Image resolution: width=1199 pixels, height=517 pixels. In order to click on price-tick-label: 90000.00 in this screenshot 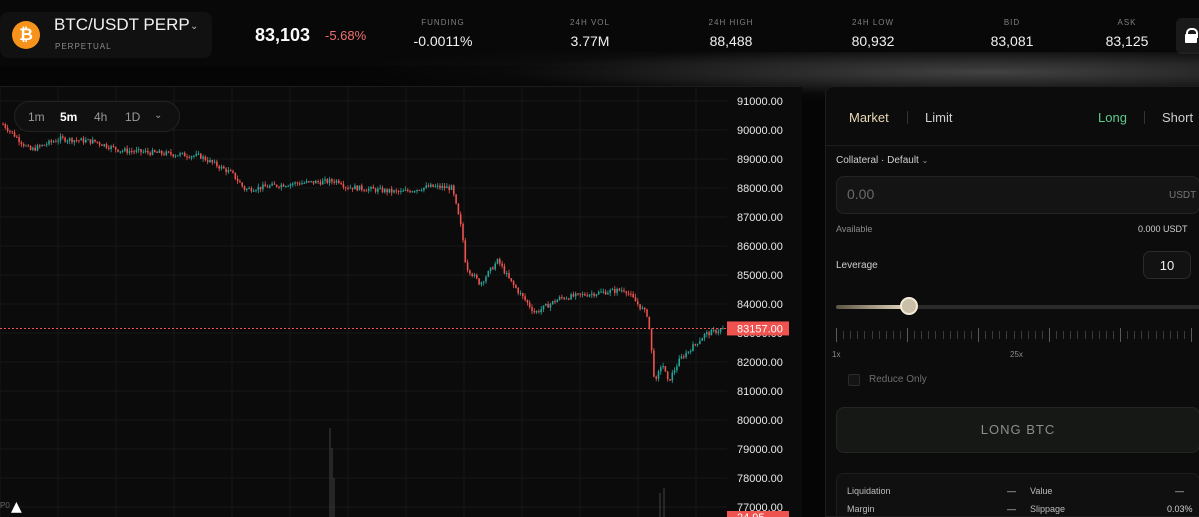, I will do `click(760, 131)`.